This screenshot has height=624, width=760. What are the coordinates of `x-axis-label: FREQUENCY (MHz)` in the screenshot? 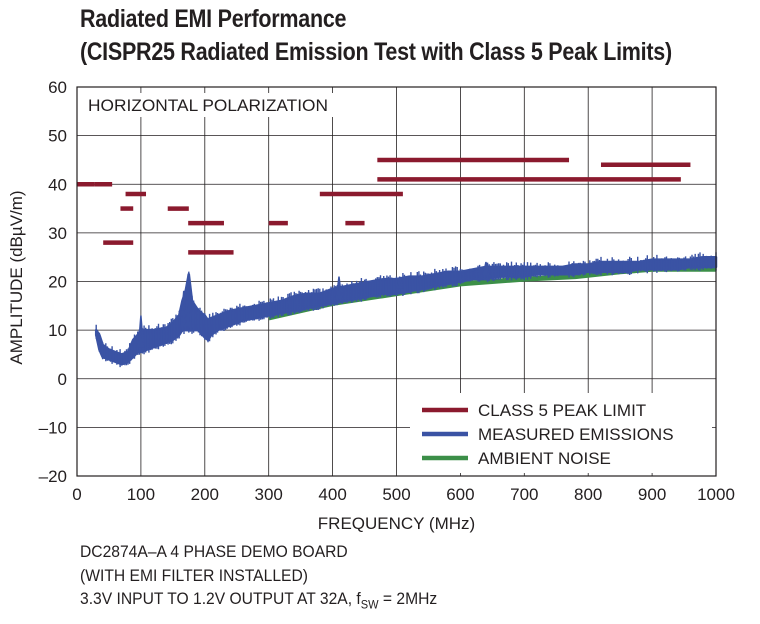 It's located at (396, 523).